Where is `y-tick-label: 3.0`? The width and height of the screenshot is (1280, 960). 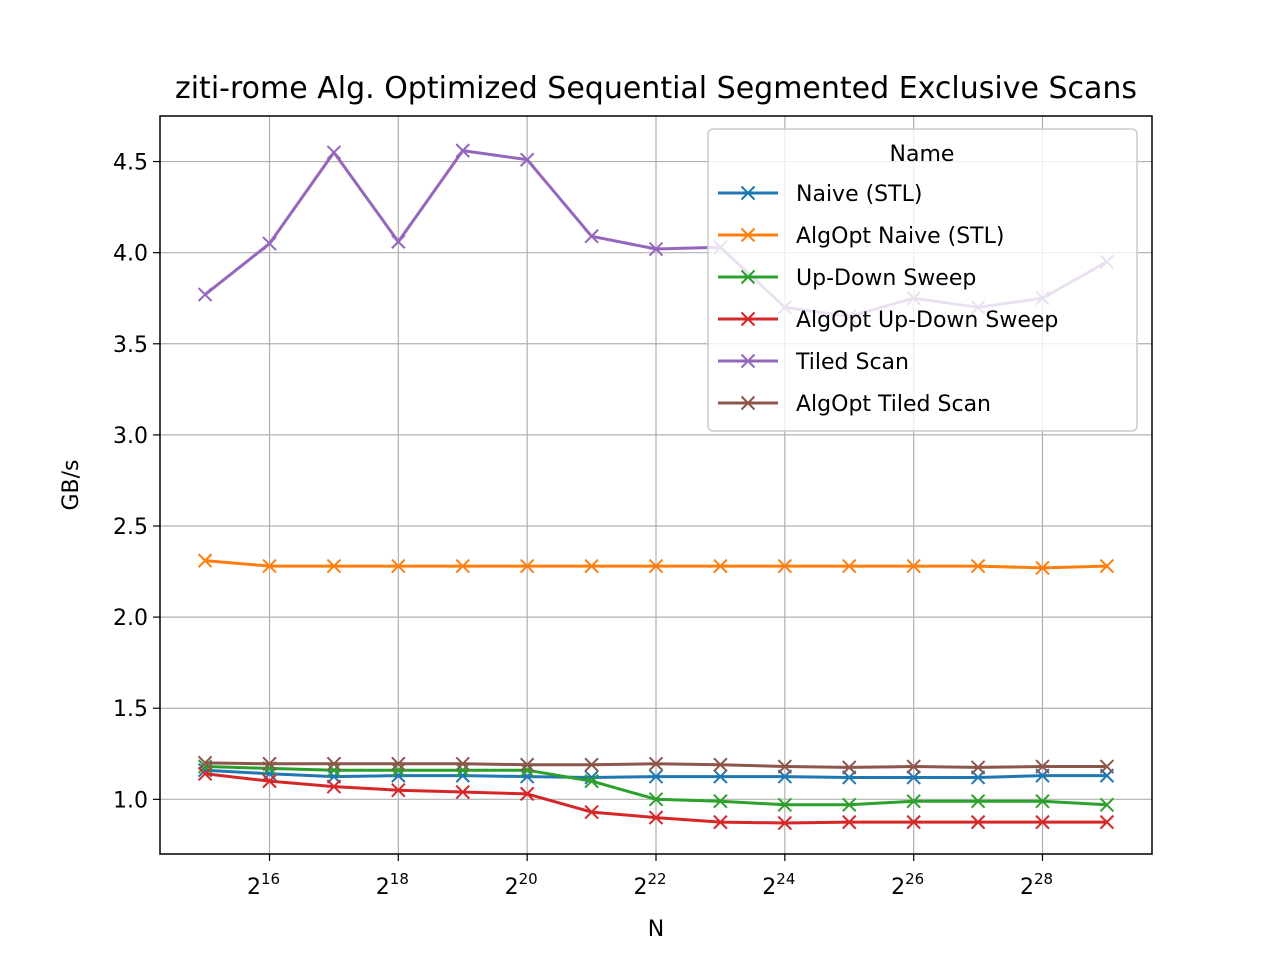 y-tick-label: 3.0 is located at coordinates (130, 436).